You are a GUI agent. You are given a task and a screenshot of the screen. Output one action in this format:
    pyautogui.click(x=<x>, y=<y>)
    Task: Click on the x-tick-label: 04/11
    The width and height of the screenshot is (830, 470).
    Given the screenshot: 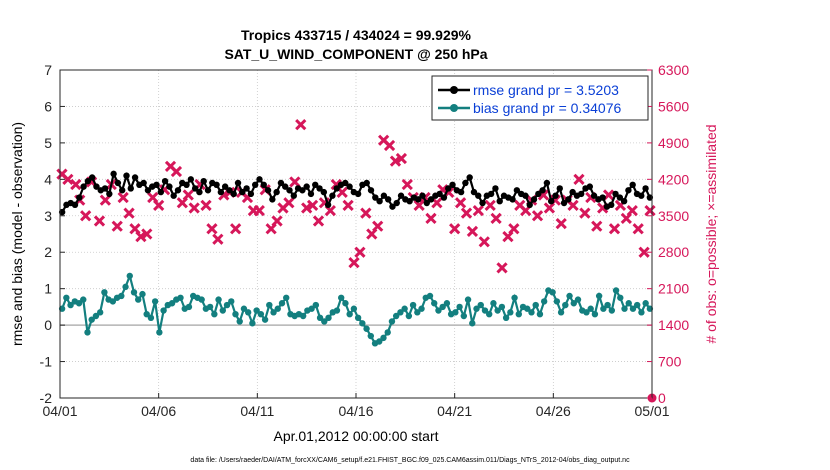 What is the action you would take?
    pyautogui.click(x=257, y=411)
    